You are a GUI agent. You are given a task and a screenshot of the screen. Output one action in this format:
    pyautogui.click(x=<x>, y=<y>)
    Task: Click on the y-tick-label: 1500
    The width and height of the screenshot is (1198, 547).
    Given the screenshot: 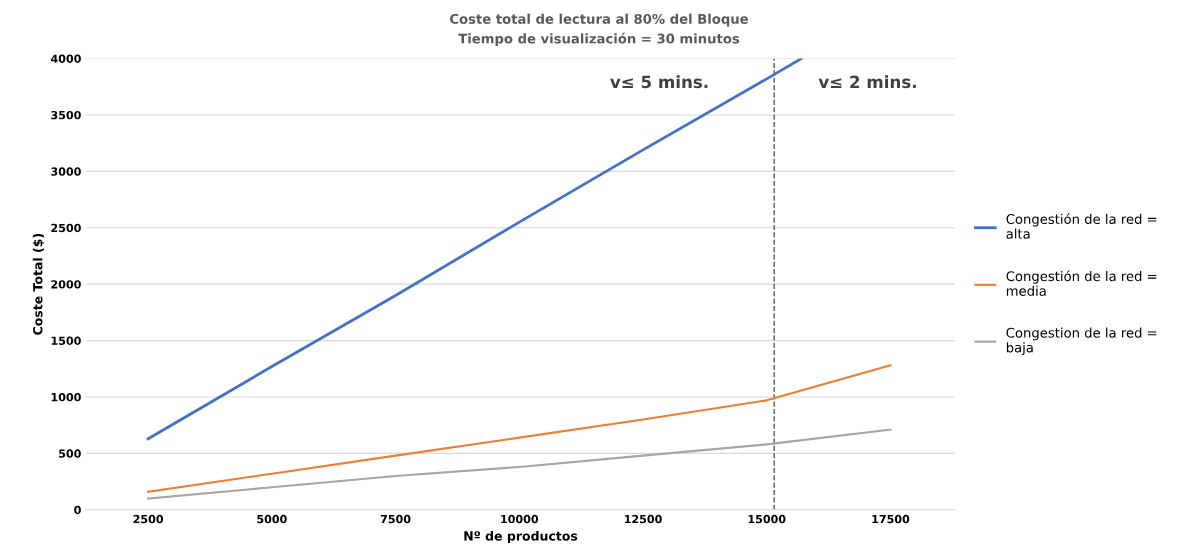 What is the action you would take?
    pyautogui.click(x=66, y=340)
    